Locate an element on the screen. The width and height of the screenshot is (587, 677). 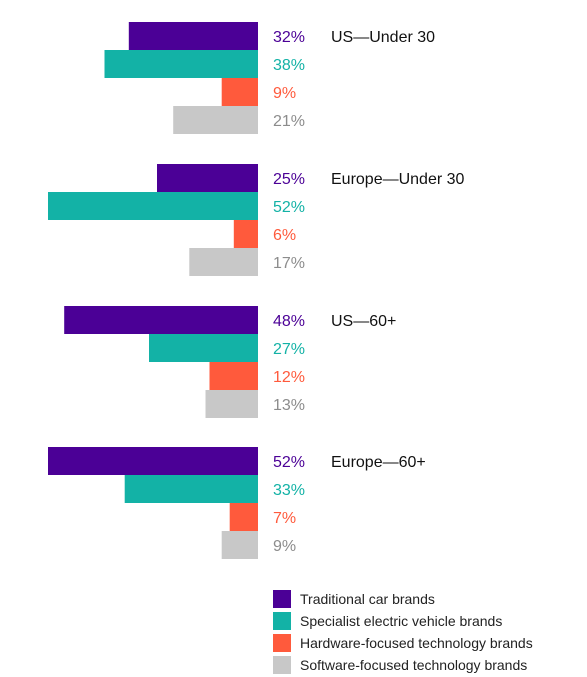
value-label-us-60-traditional-car-brands: 48% is located at coordinates (289, 321).